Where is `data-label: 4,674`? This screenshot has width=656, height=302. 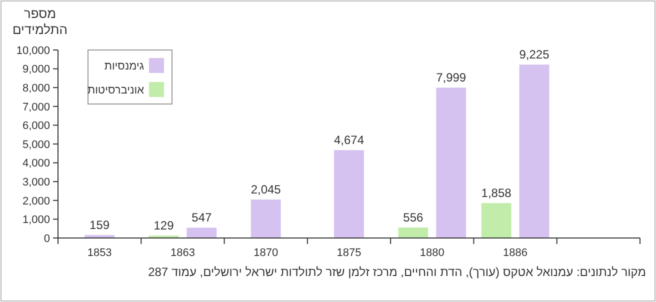 data-label: 4,674 is located at coordinates (349, 140).